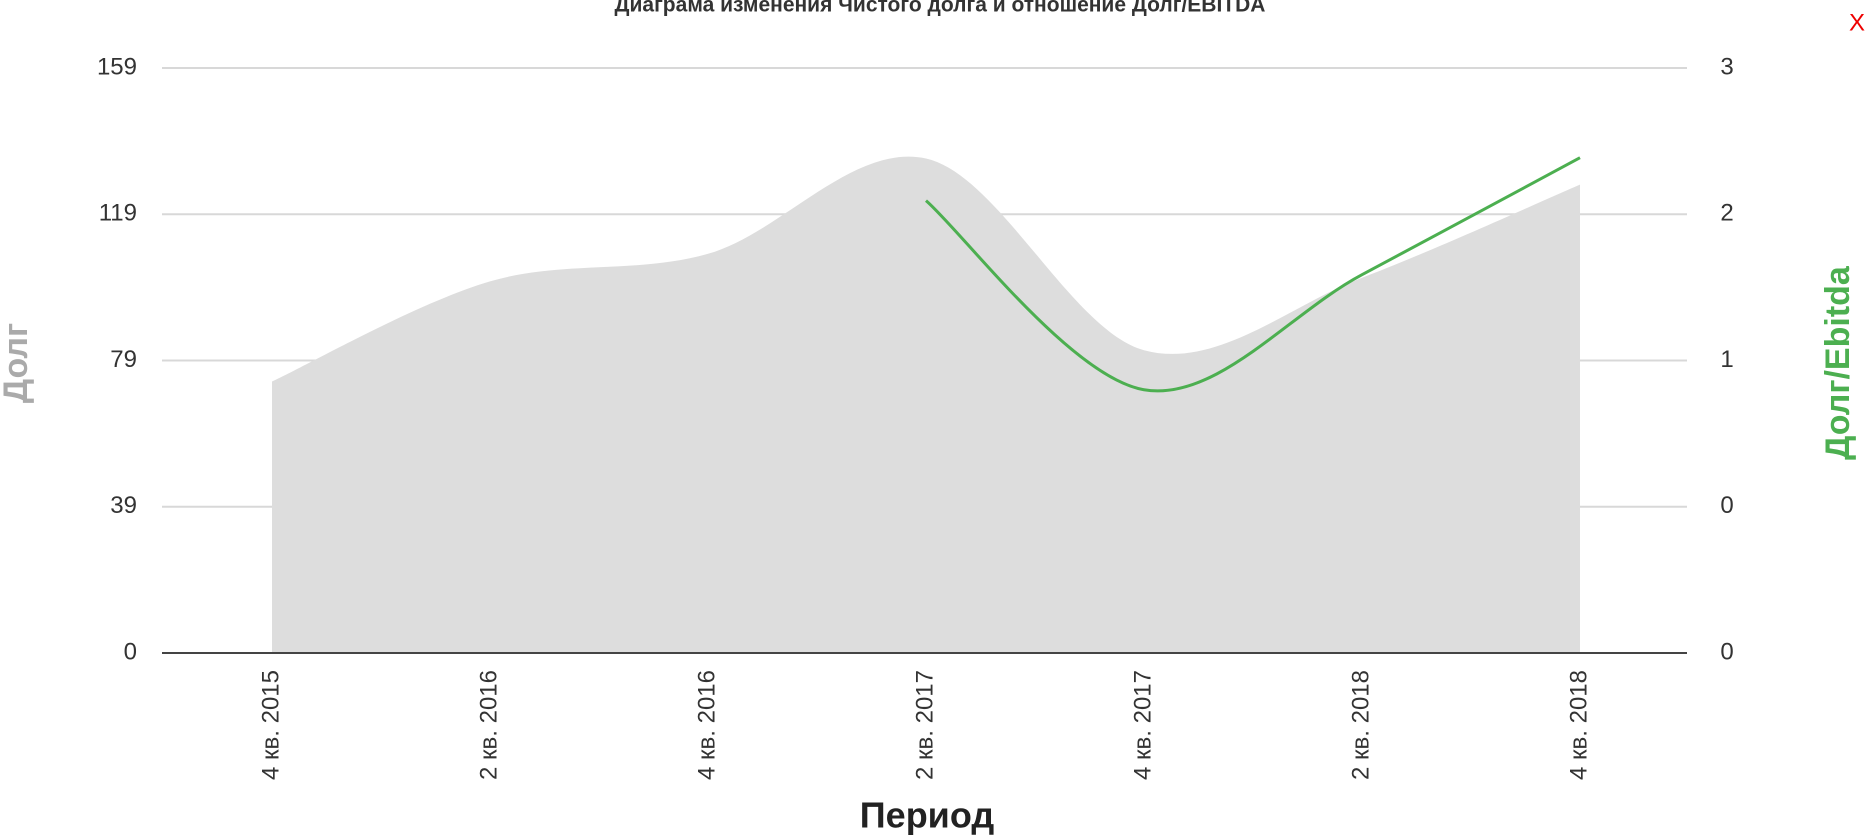 This screenshot has width=1868, height=835. What do you see at coordinates (17, 363) in the screenshot?
I see `y-axis-title: Долг` at bounding box center [17, 363].